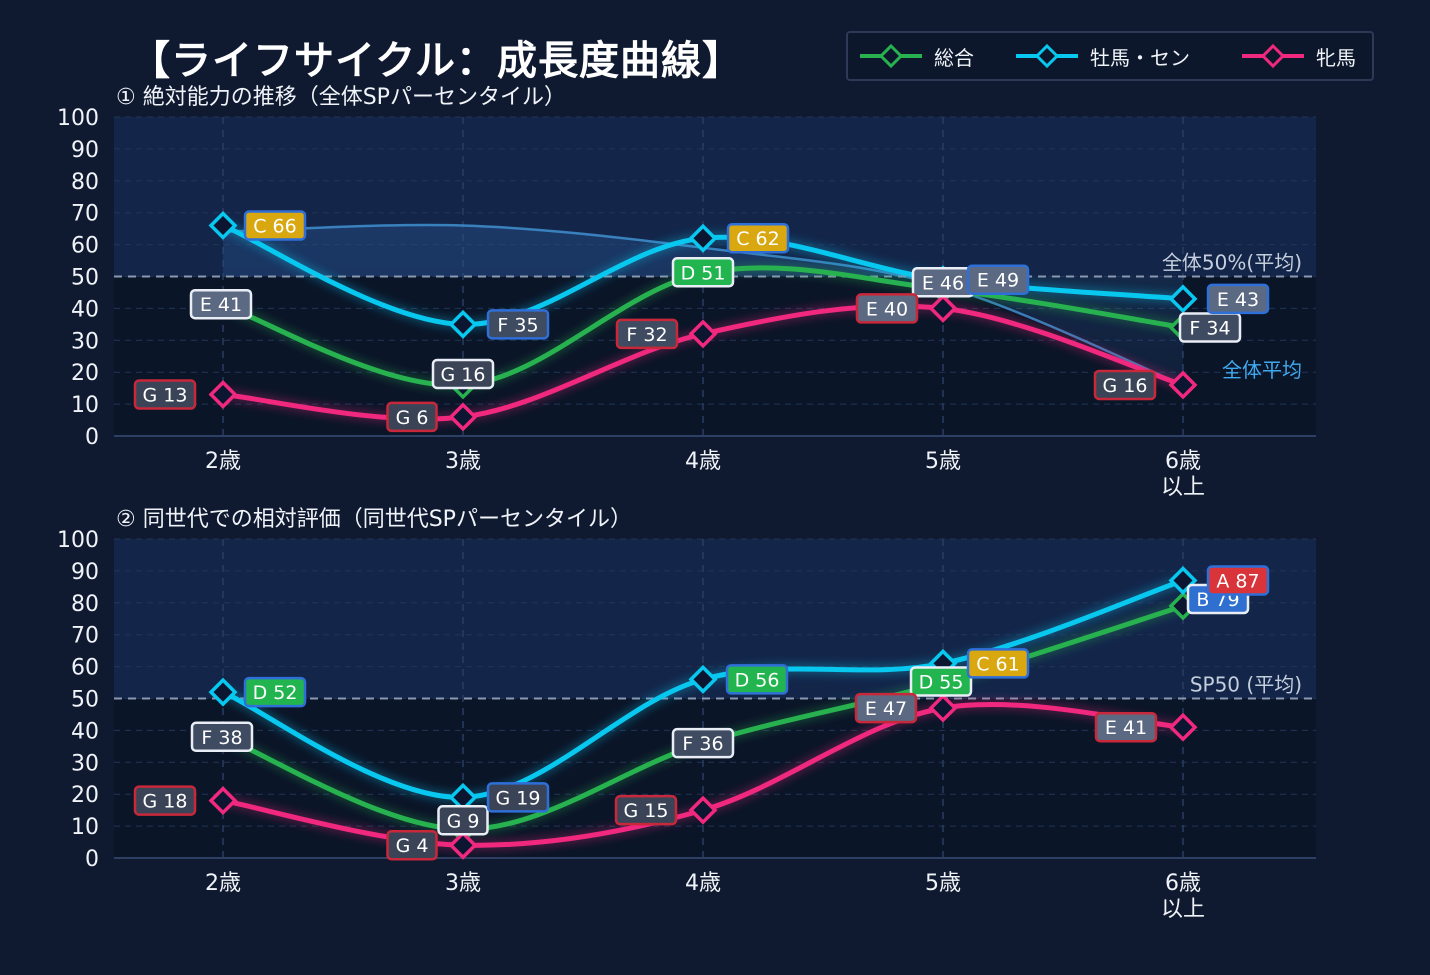 The image size is (1430, 975). What do you see at coordinates (703, 304) in the screenshot?
I see `average-curve-fill` at bounding box center [703, 304].